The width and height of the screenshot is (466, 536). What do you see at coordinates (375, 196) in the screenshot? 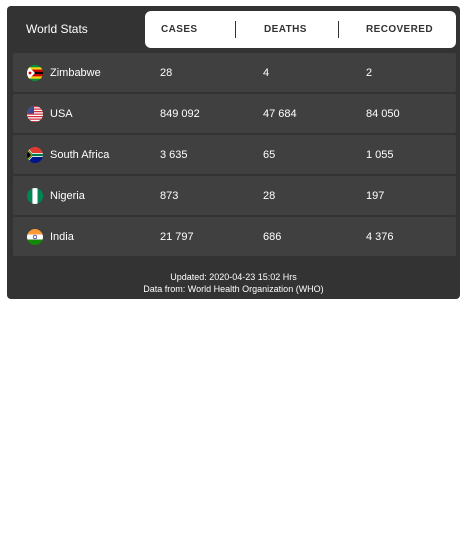
I see `recovered-value: 197` at bounding box center [375, 196].